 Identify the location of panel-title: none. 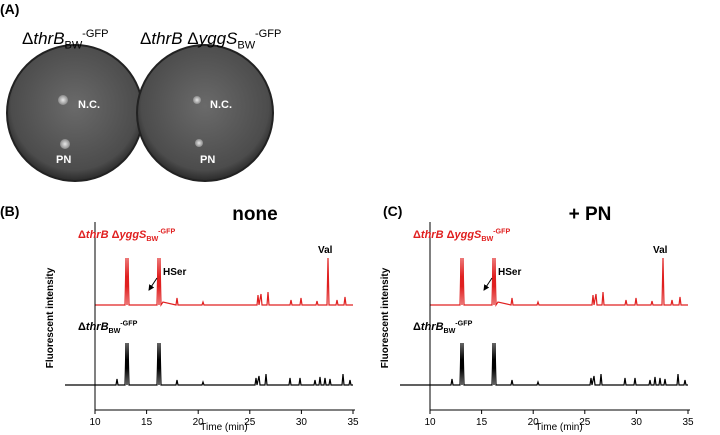
(254, 214).